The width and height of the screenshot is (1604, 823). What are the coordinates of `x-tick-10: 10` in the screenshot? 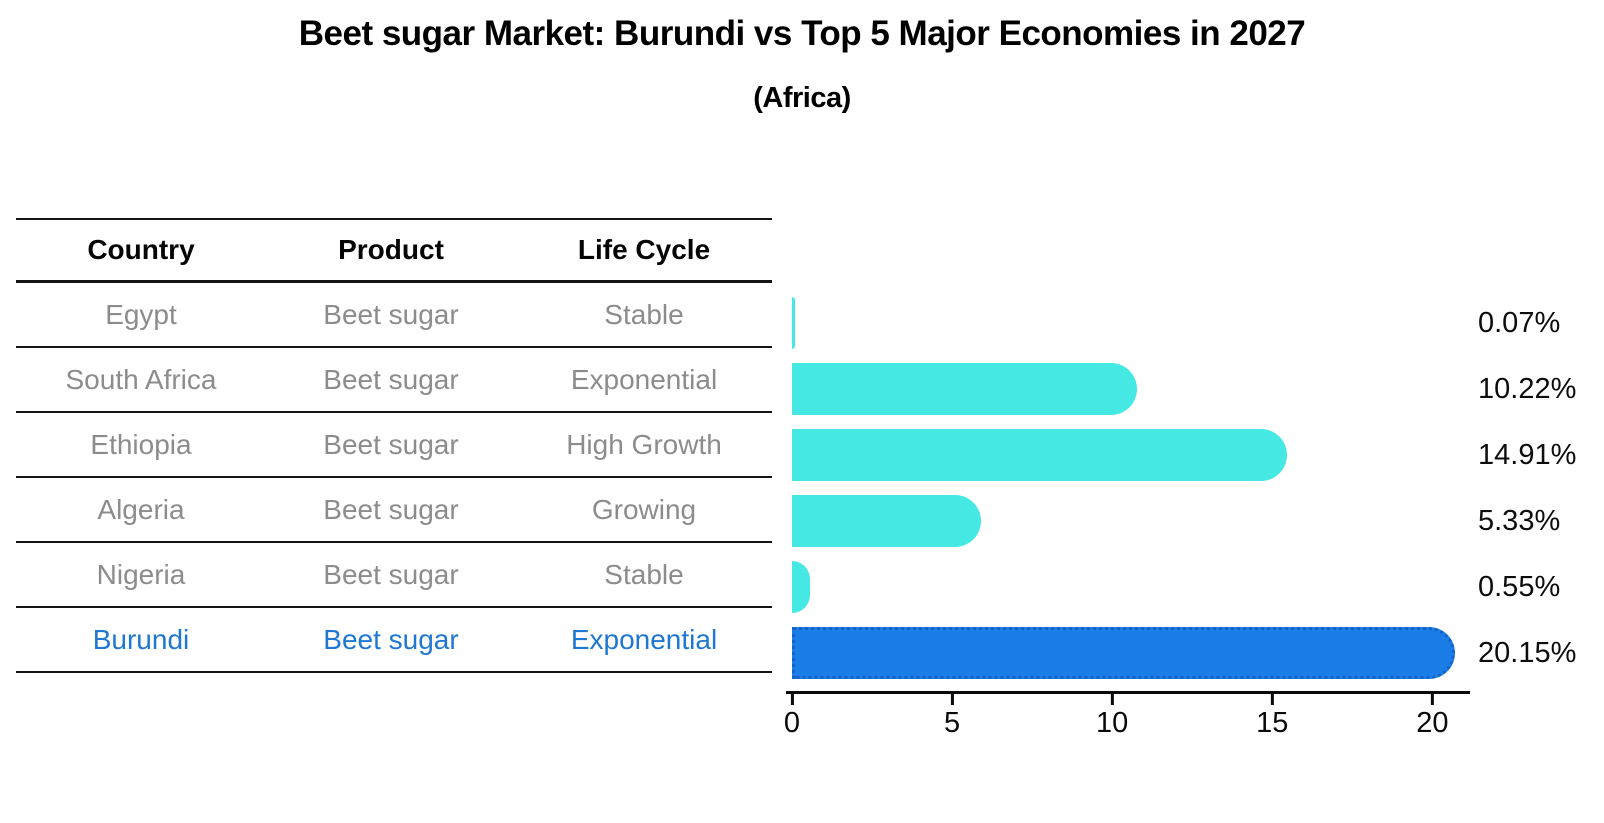 It's located at (1112, 717).